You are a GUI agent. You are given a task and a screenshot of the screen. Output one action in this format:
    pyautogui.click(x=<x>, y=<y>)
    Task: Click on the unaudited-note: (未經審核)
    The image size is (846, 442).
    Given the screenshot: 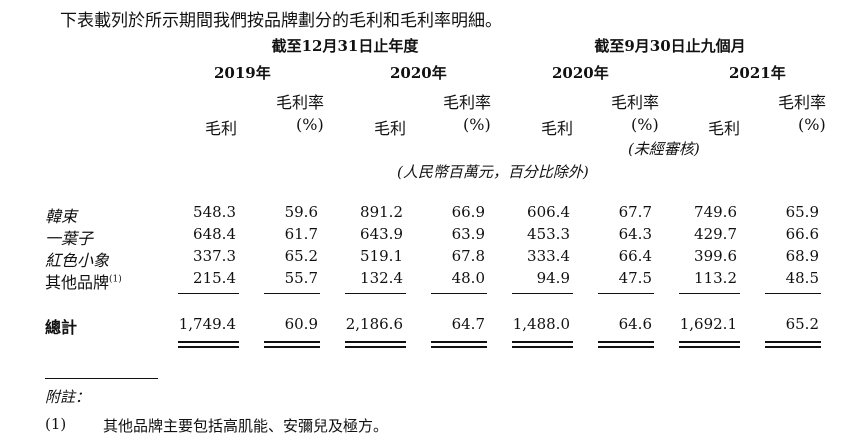 What is the action you would take?
    pyautogui.click(x=664, y=149)
    